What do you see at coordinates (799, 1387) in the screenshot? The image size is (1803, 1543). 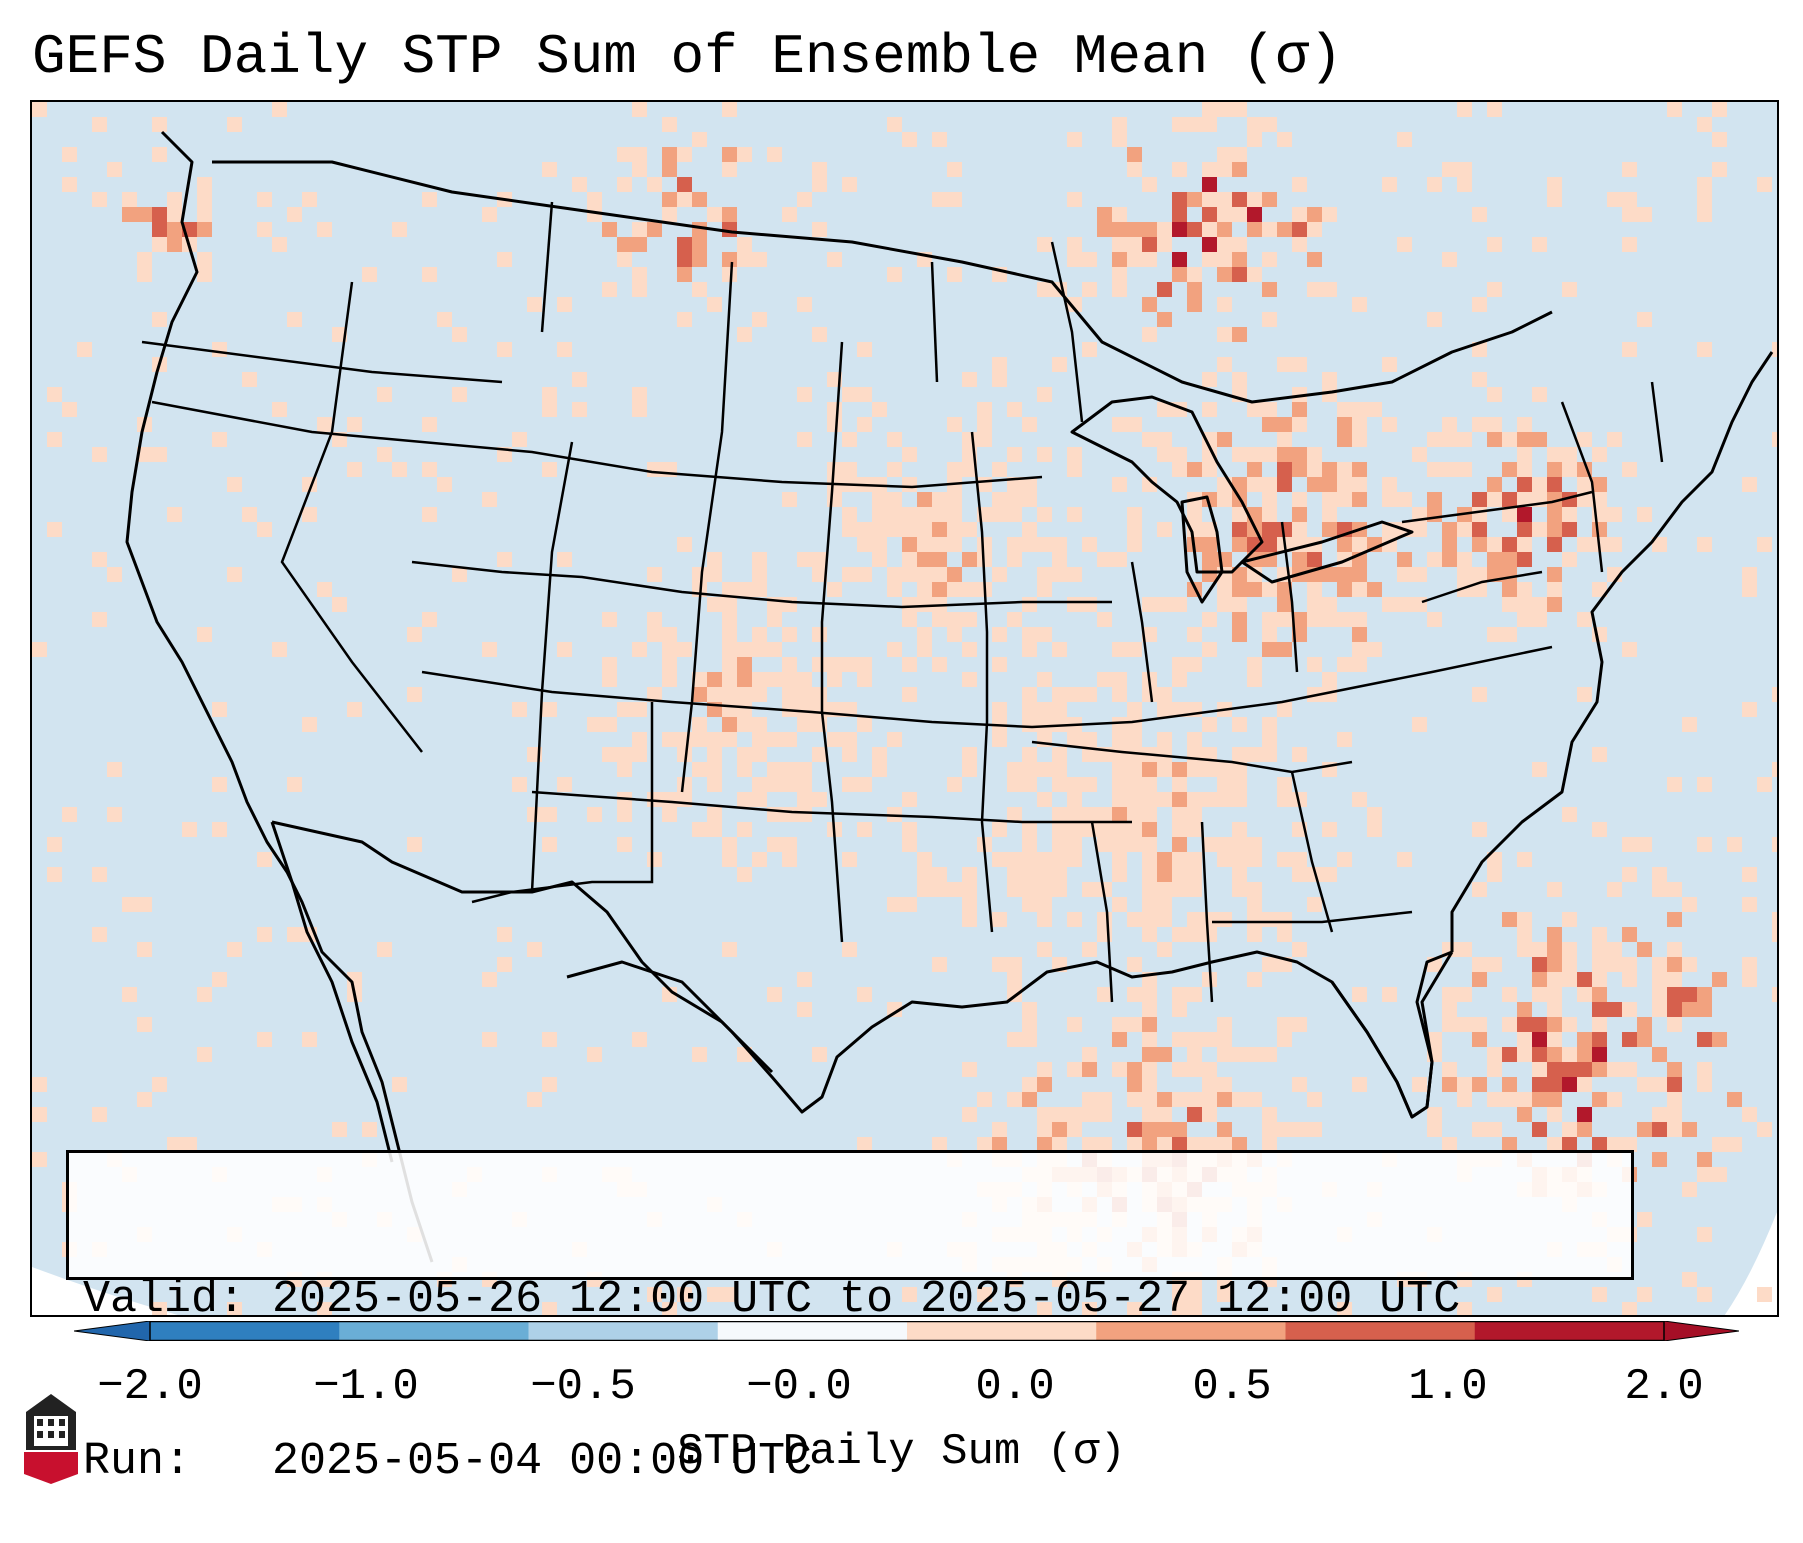 I see `colorbar-tick-label: −0.0` at bounding box center [799, 1387].